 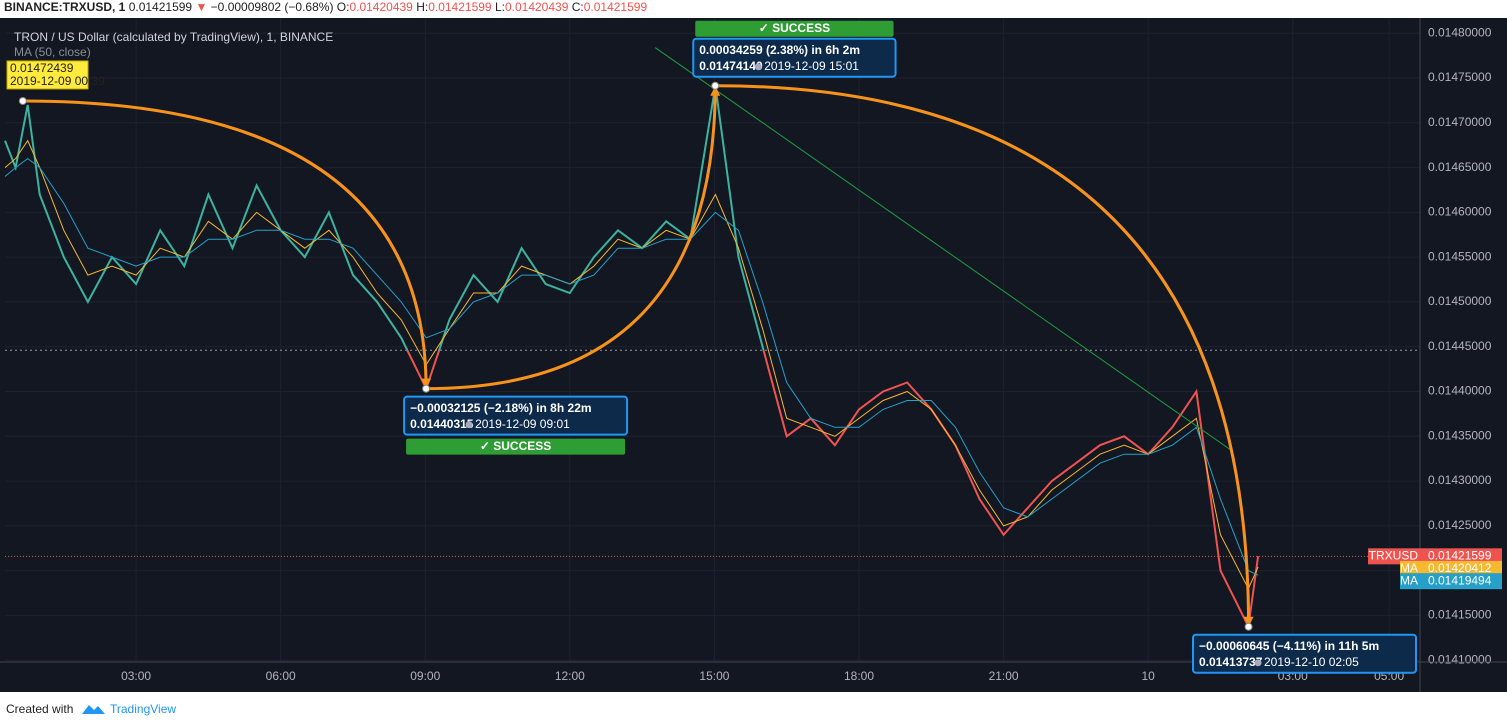 I want to click on ohlc-key: L:, so click(x=500, y=7).